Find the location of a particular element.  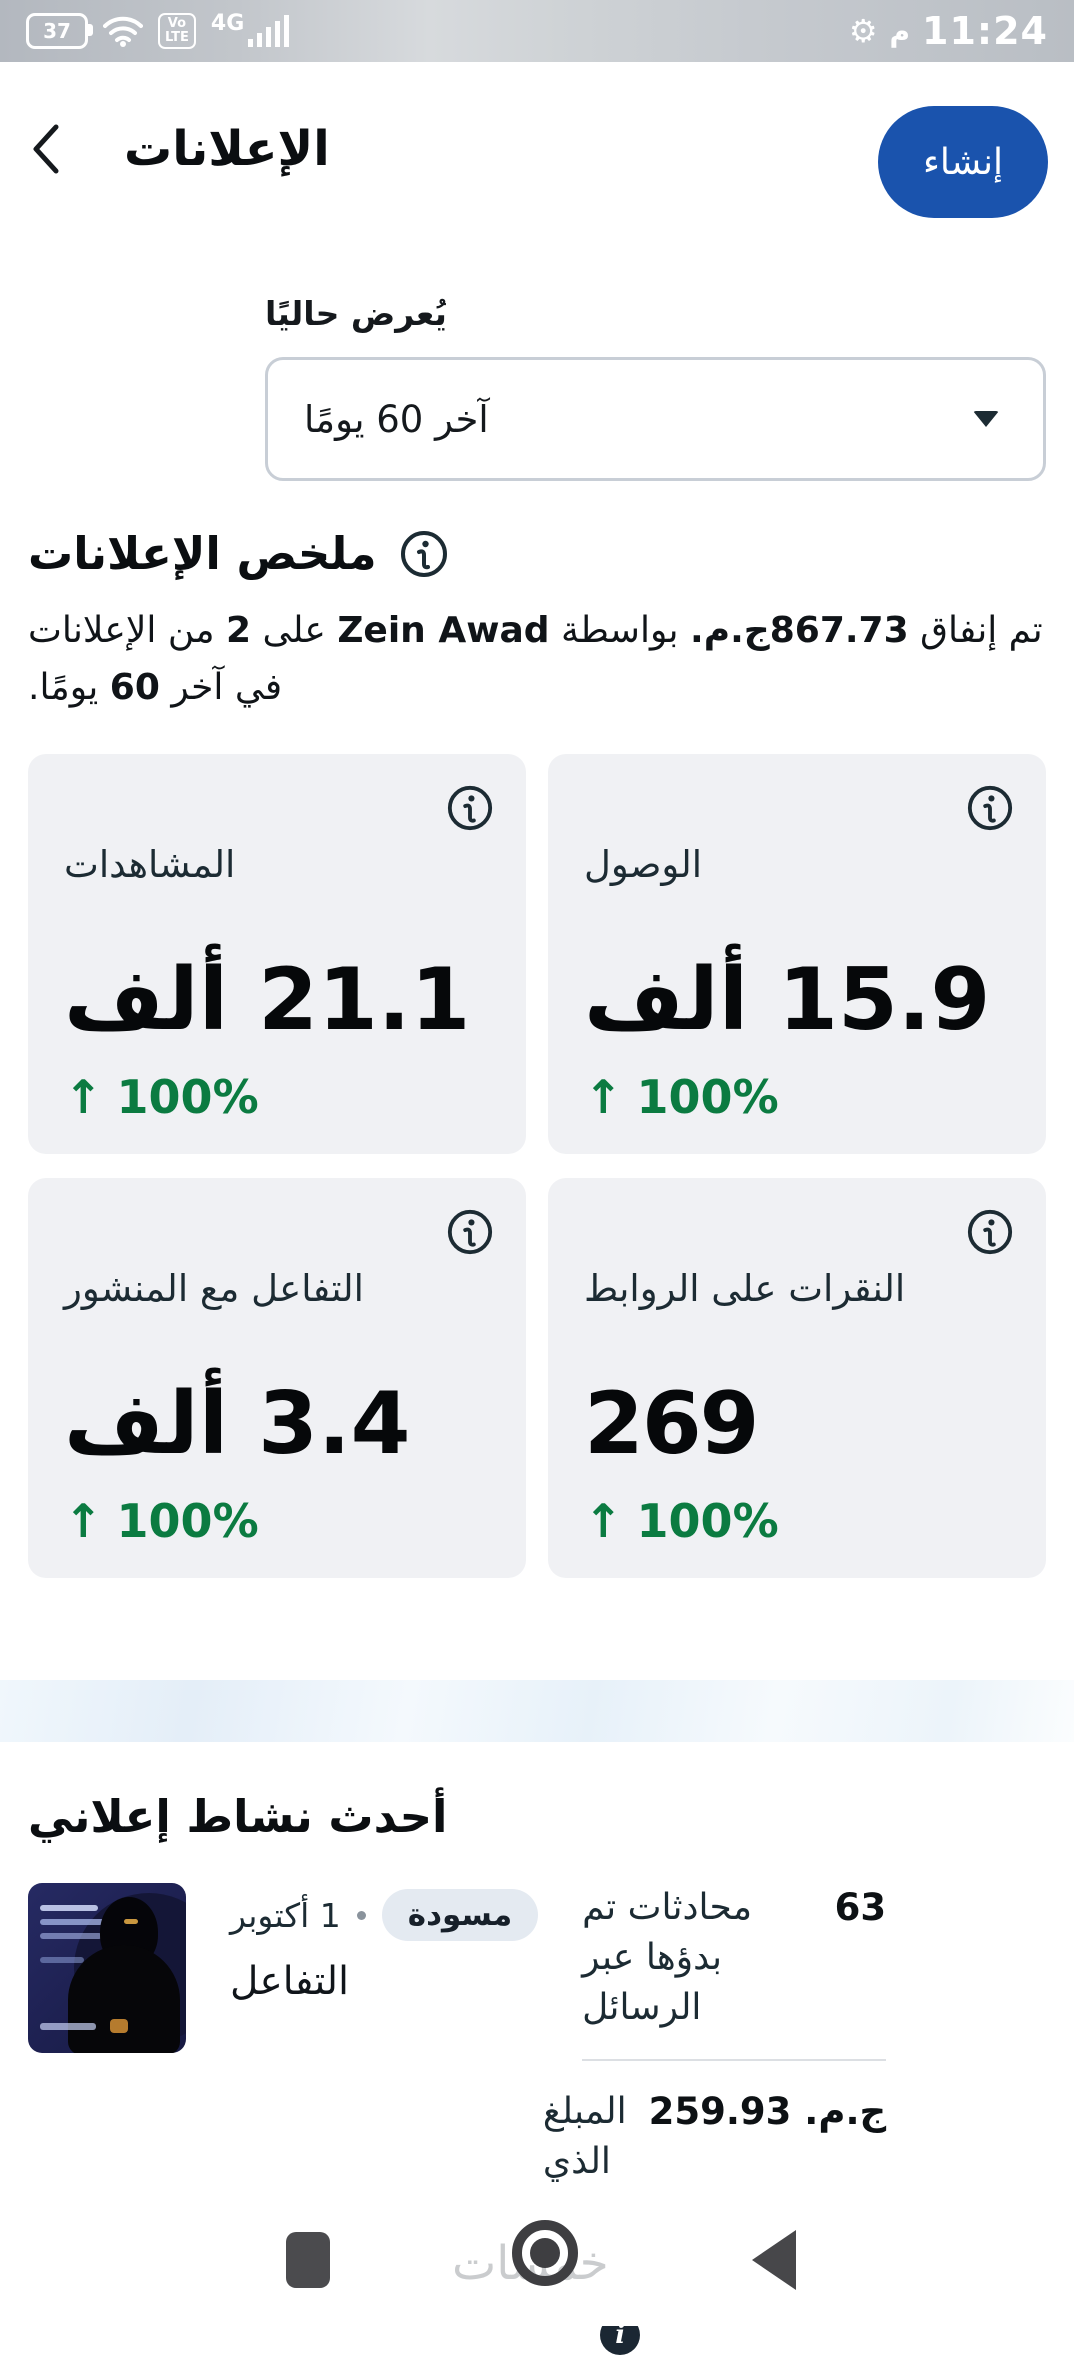

metric-card-link-clicks: النقرات على الروابط 269 ↑ 100% is located at coordinates (797, 1378).